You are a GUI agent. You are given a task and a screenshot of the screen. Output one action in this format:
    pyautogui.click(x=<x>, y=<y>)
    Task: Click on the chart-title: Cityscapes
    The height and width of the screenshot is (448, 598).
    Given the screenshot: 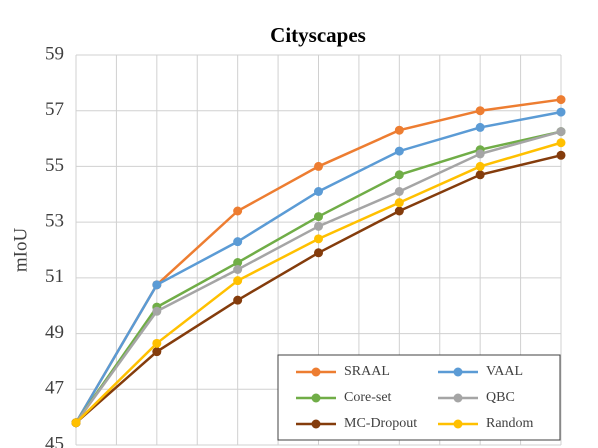 What is the action you would take?
    pyautogui.click(x=318, y=35)
    